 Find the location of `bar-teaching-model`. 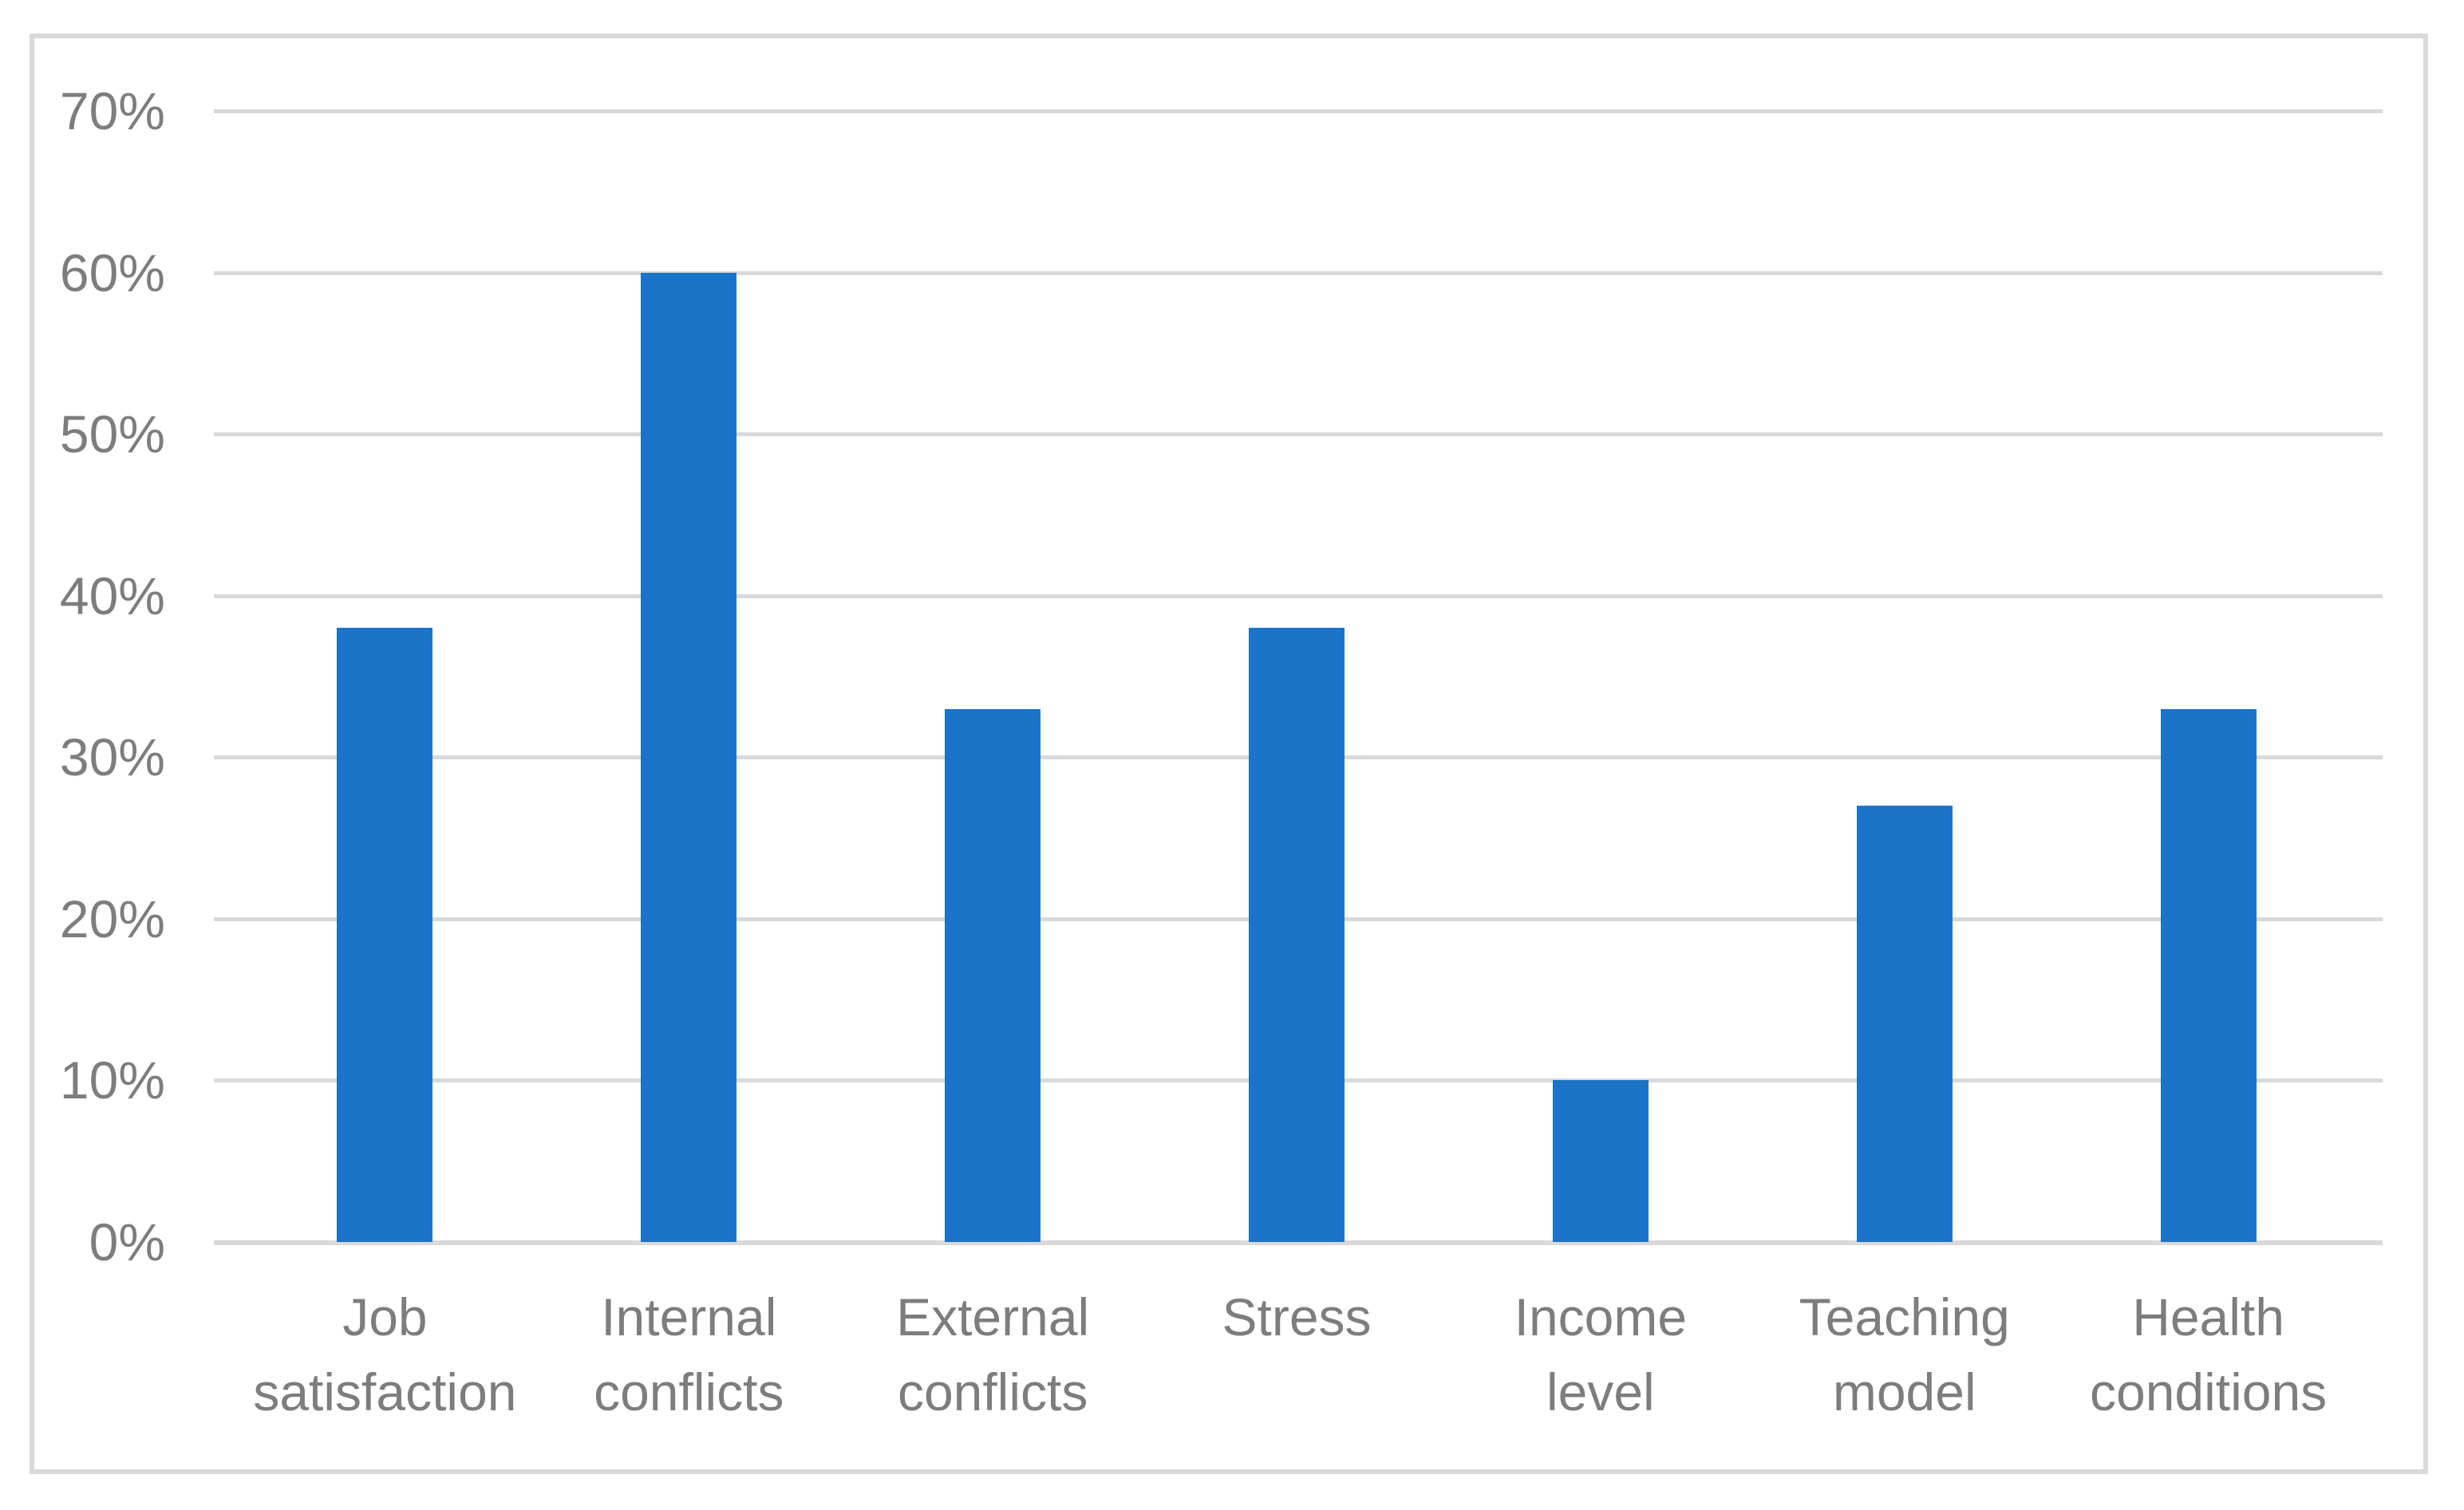

bar-teaching-model is located at coordinates (1904, 1024).